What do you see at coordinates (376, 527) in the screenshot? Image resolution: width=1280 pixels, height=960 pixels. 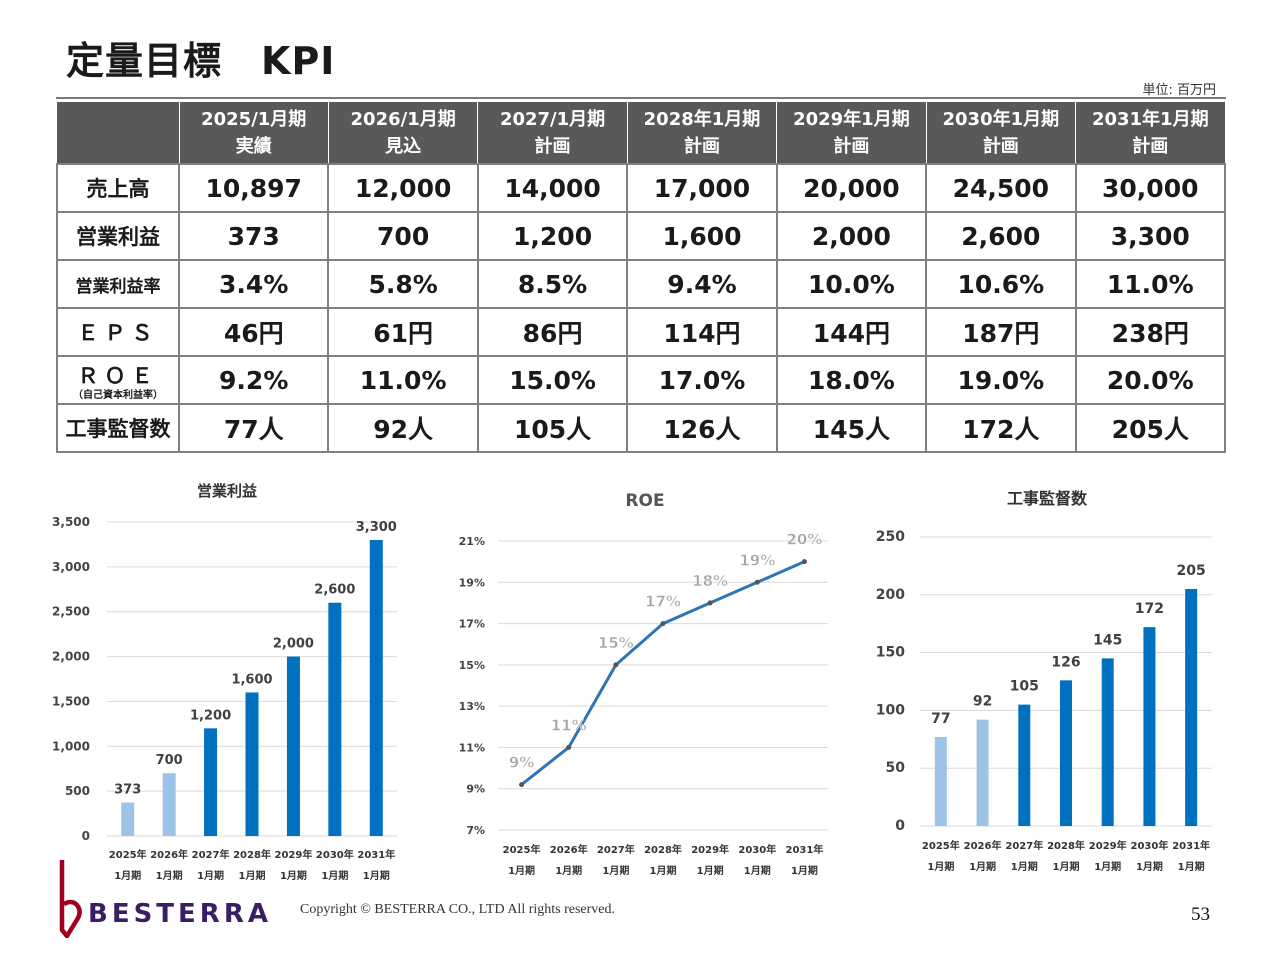 I see `data-label: 3,300` at bounding box center [376, 527].